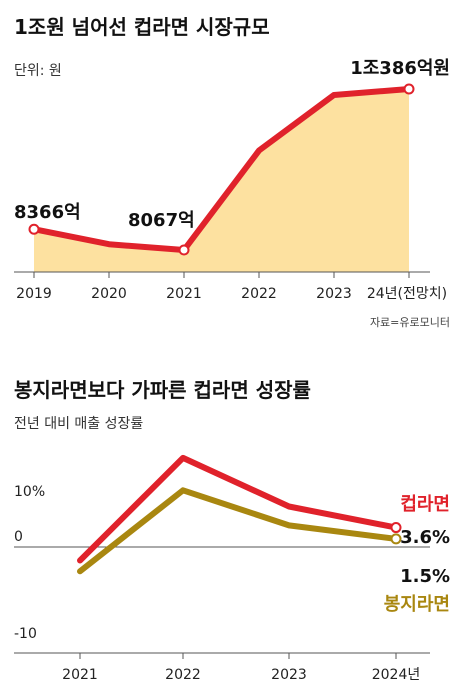 This screenshot has width=464, height=684. What do you see at coordinates (161, 220) in the screenshot?
I see `label-2021-value: 8067억` at bounding box center [161, 220].